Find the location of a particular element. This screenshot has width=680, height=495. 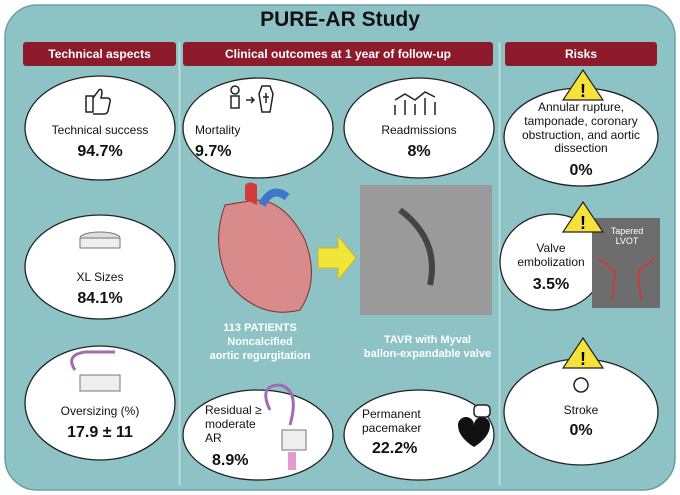

warning-marks: ! ! ! is located at coordinates (583, 225).